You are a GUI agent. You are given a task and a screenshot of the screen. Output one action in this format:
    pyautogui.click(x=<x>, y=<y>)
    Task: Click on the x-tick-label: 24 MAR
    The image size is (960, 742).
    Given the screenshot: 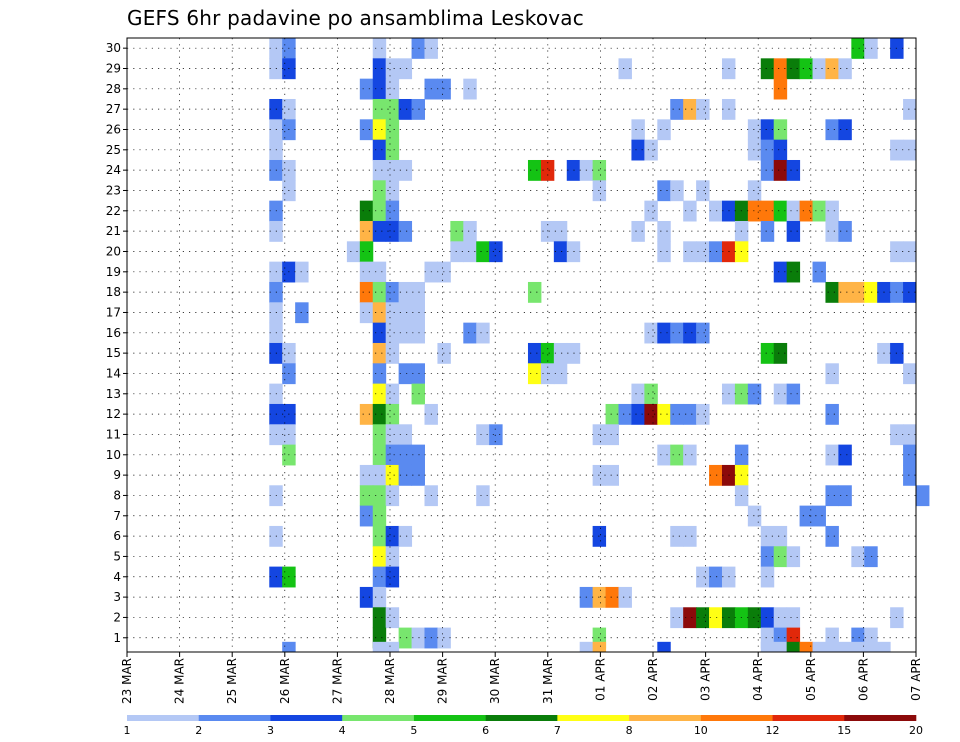 What is the action you would take?
    pyautogui.click(x=180, y=681)
    